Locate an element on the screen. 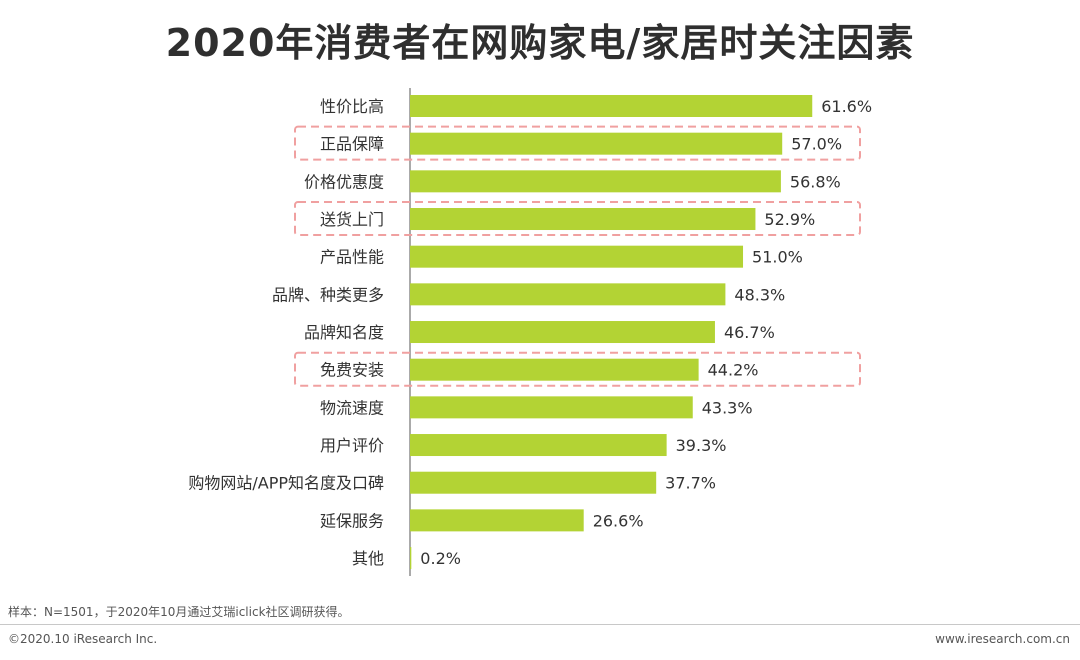  chart-title: 2020年消费者在网购家电/家居时关注因素 is located at coordinates (540, 43).